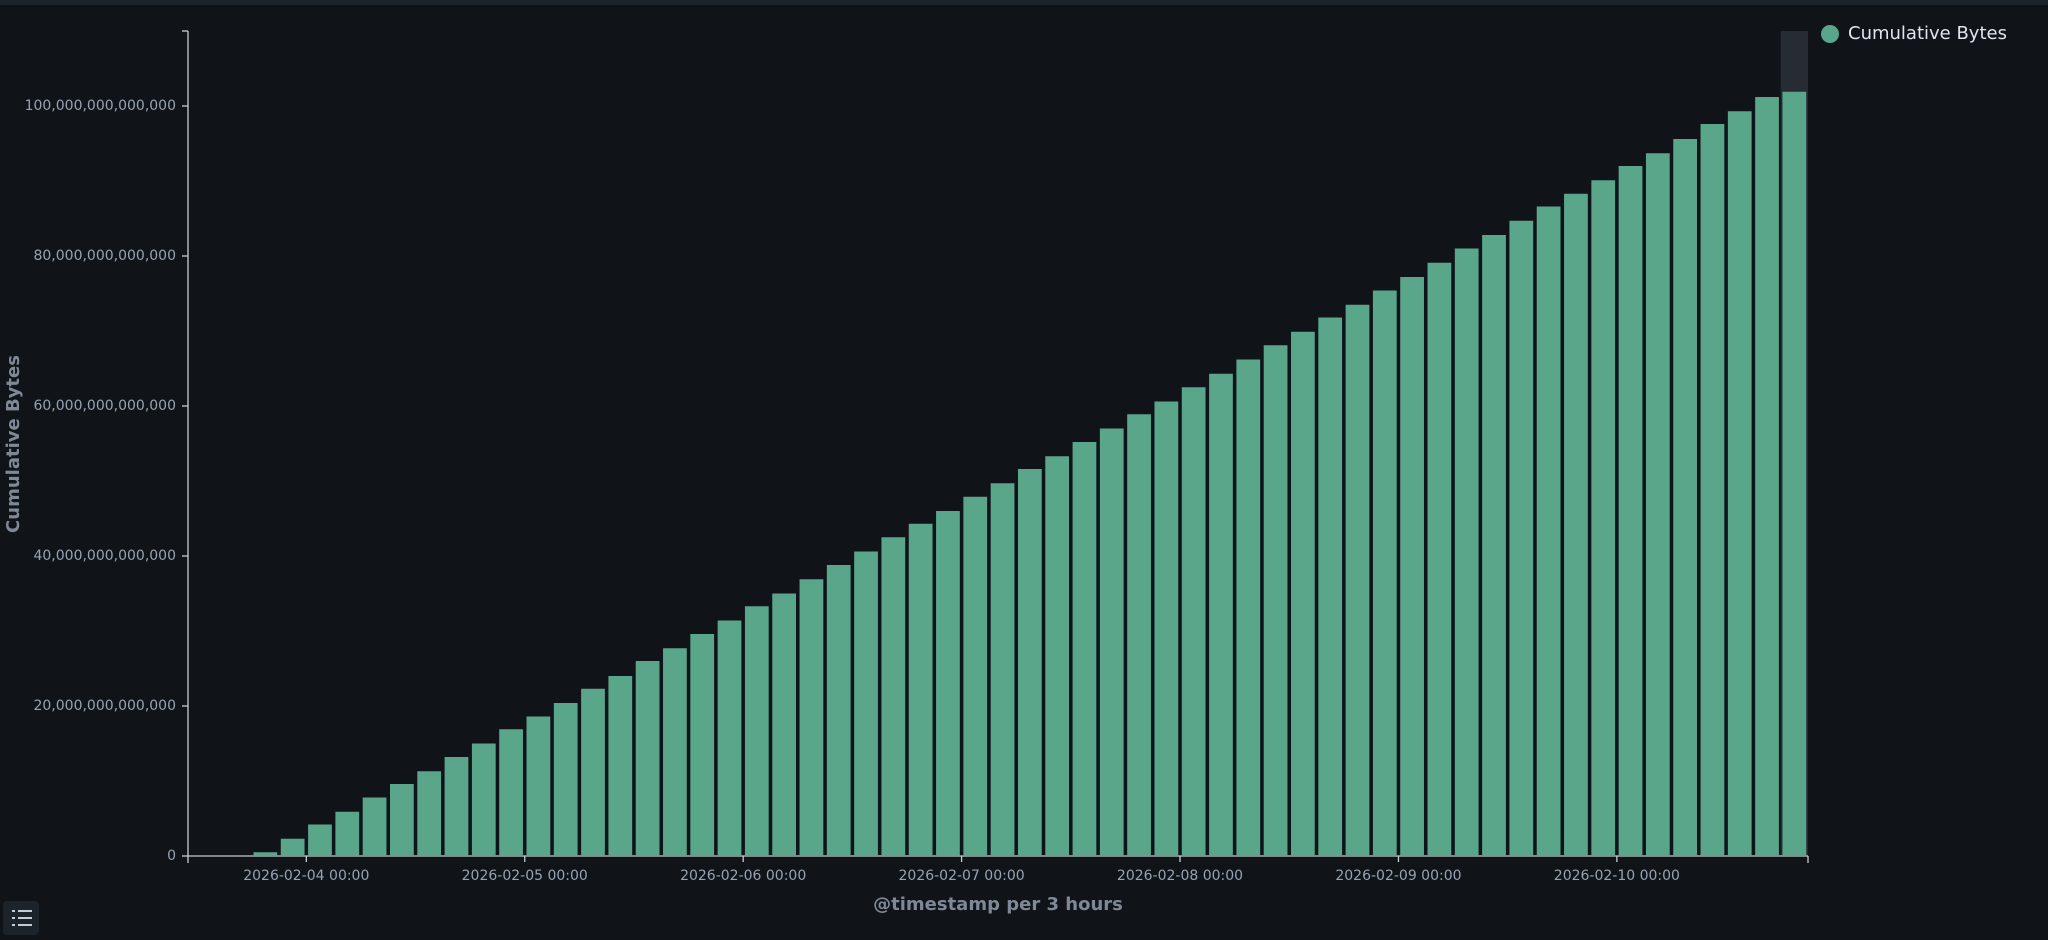 This screenshot has height=940, width=2048. What do you see at coordinates (104, 406) in the screenshot?
I see `y-tick-label: 60,000,000,000,000` at bounding box center [104, 406].